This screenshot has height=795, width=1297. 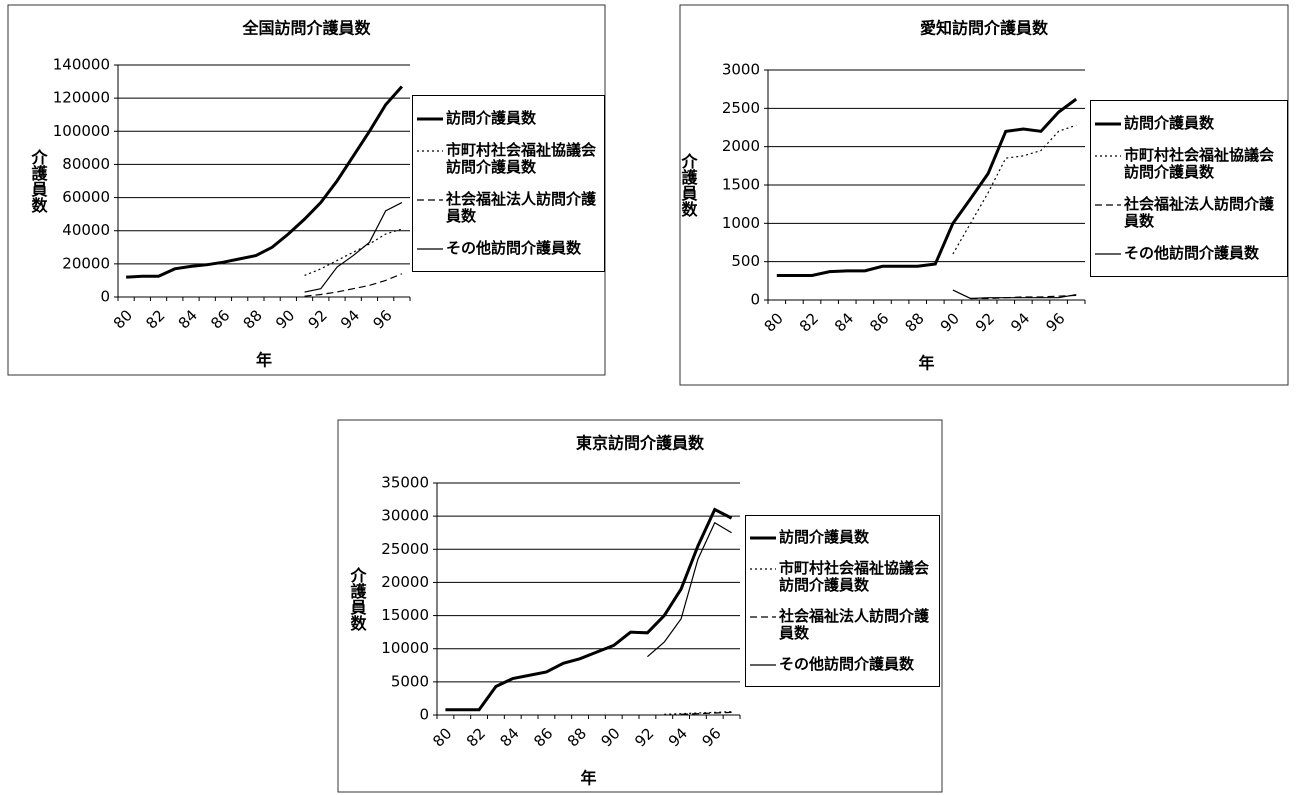 What do you see at coordinates (410, 681) in the screenshot?
I see `y-tick-label: 5000` at bounding box center [410, 681].